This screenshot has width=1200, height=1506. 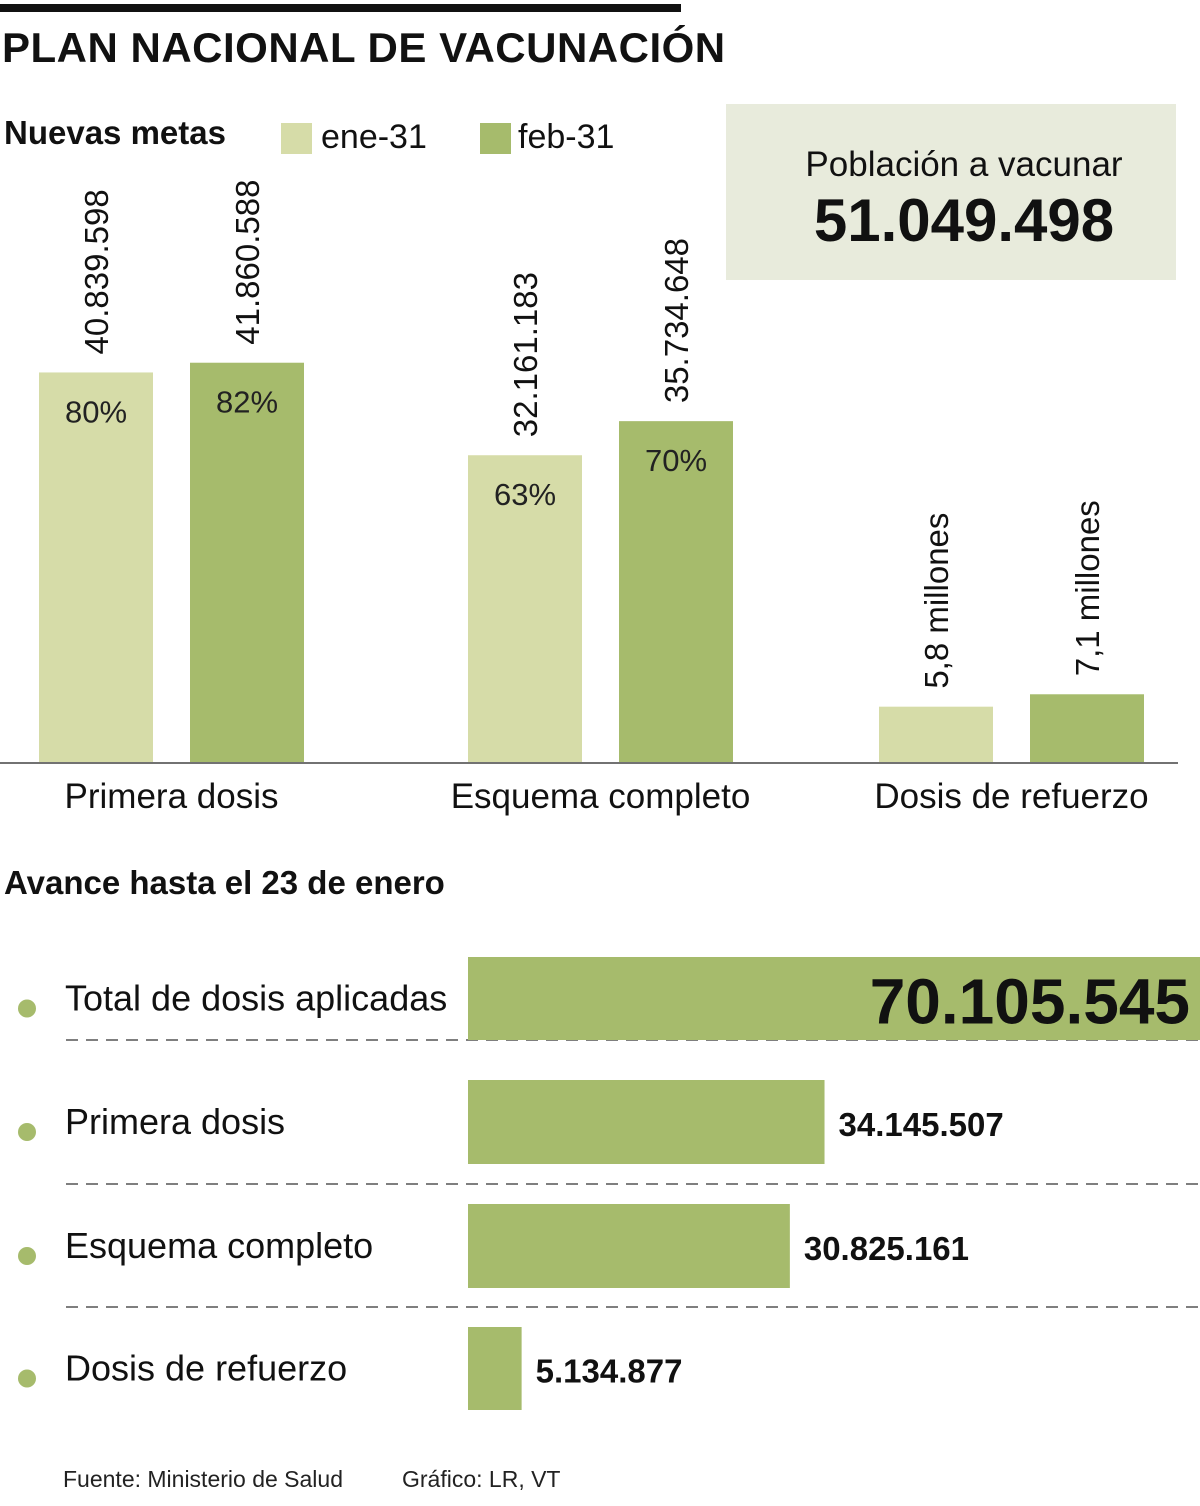 I want to click on row-label-esquema-completo: Esquema completo, so click(x=219, y=1245).